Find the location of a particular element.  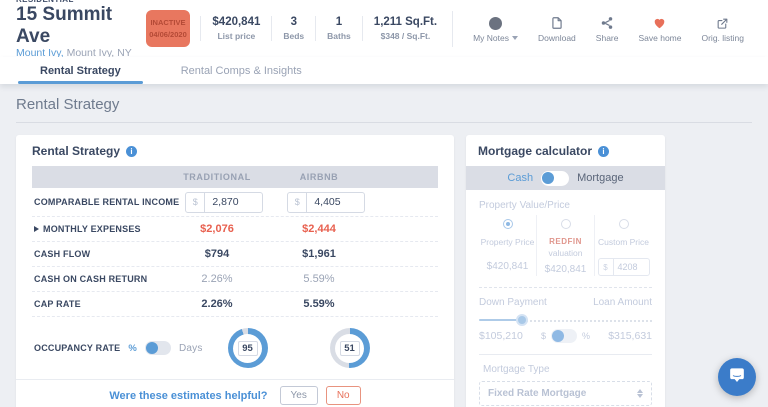

select-stepper-icon is located at coordinates (640, 393).